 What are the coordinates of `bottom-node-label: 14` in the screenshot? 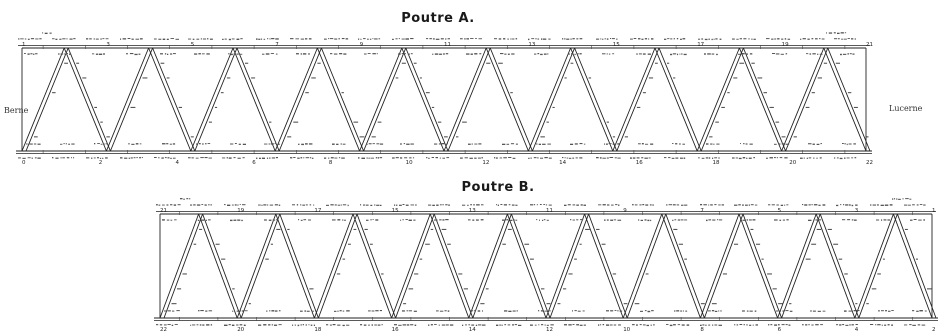 It's located at (472, 330).